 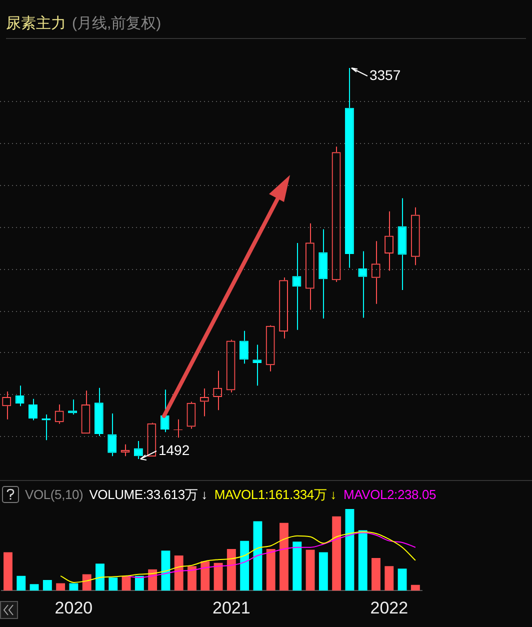 I want to click on annotation: 1492, so click(x=174, y=450).